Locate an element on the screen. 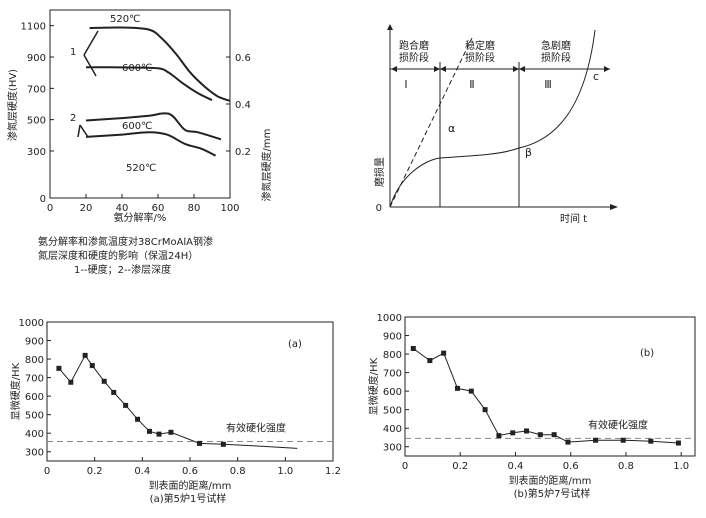  nitriding-x-tick-label: 80 is located at coordinates (194, 208).